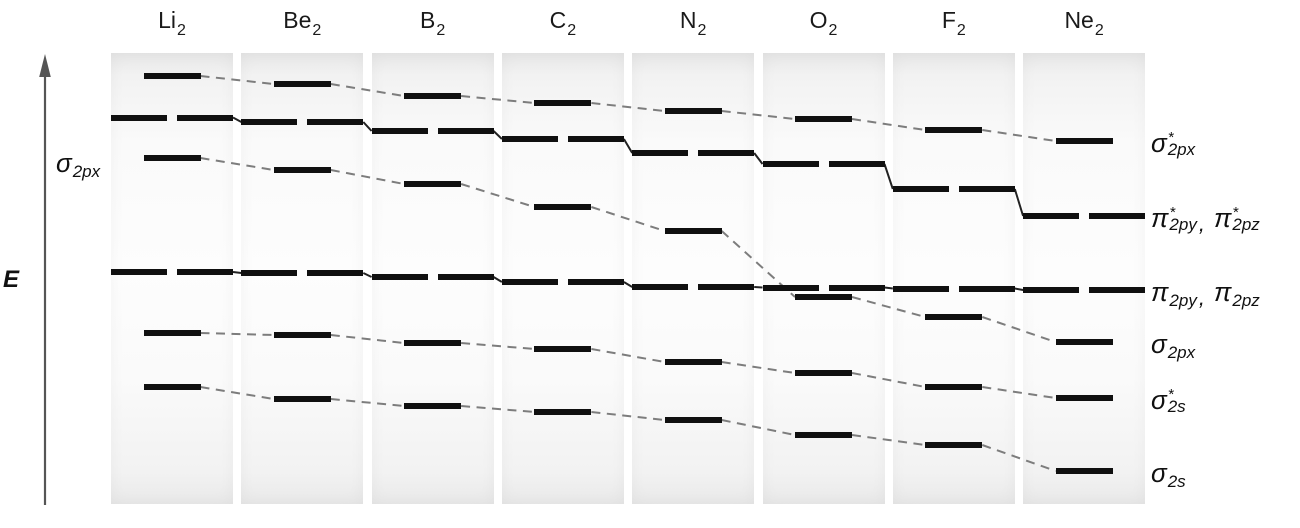 Image resolution: width=1300 pixels, height=528 pixels. What do you see at coordinates (172, 158) in the screenshot?
I see `level-sigma-2px-li2` at bounding box center [172, 158].